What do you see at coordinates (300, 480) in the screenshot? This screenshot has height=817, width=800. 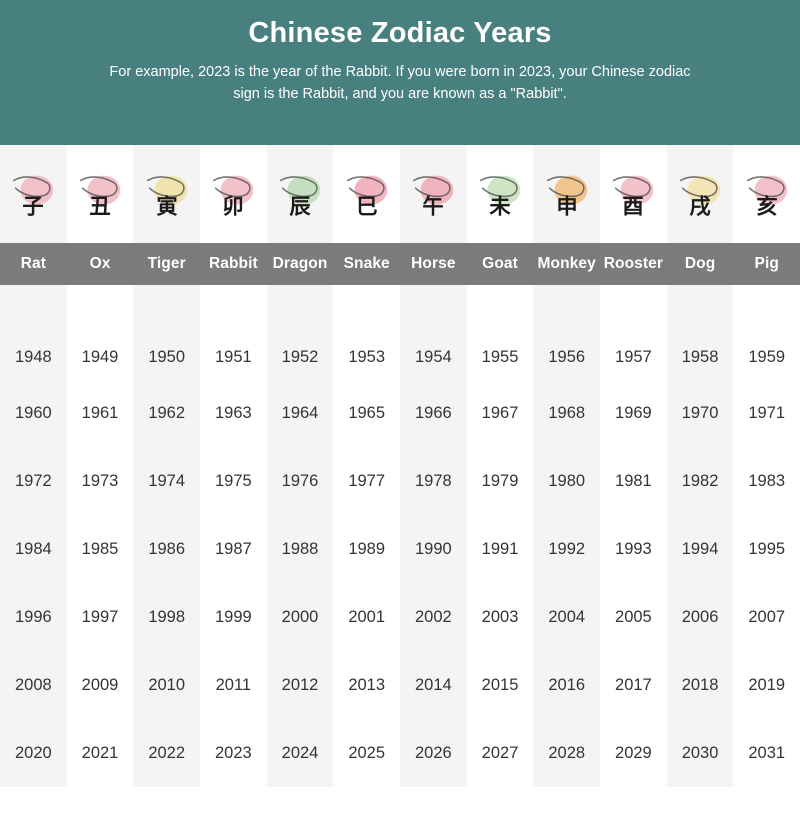 I see `zodiac-year-cell: 1976` at bounding box center [300, 480].